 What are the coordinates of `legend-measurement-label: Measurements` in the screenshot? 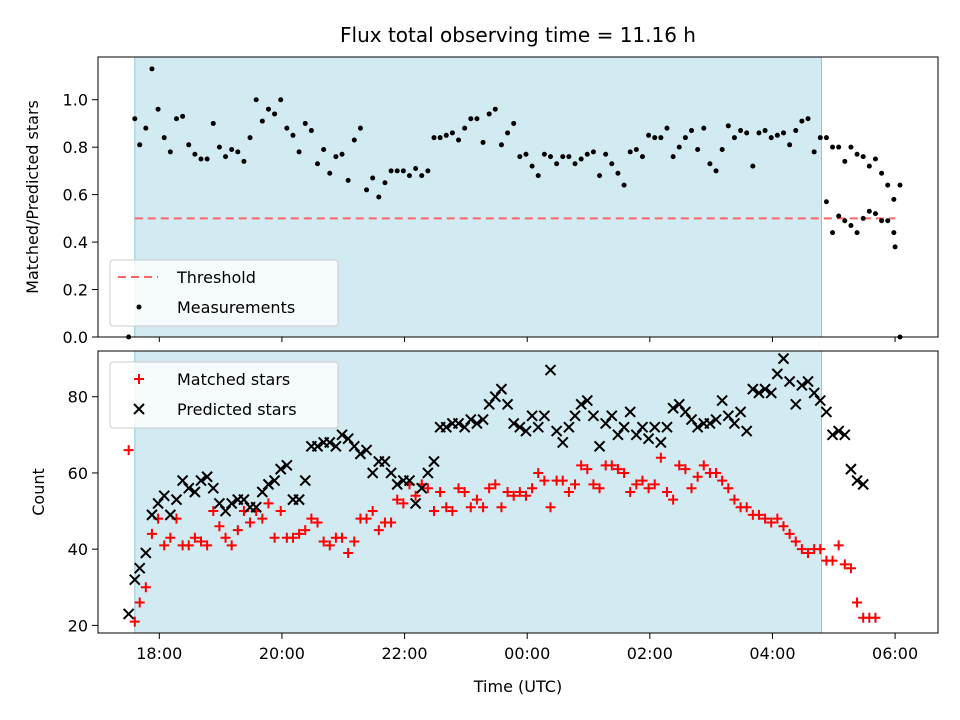 It's located at (236, 307).